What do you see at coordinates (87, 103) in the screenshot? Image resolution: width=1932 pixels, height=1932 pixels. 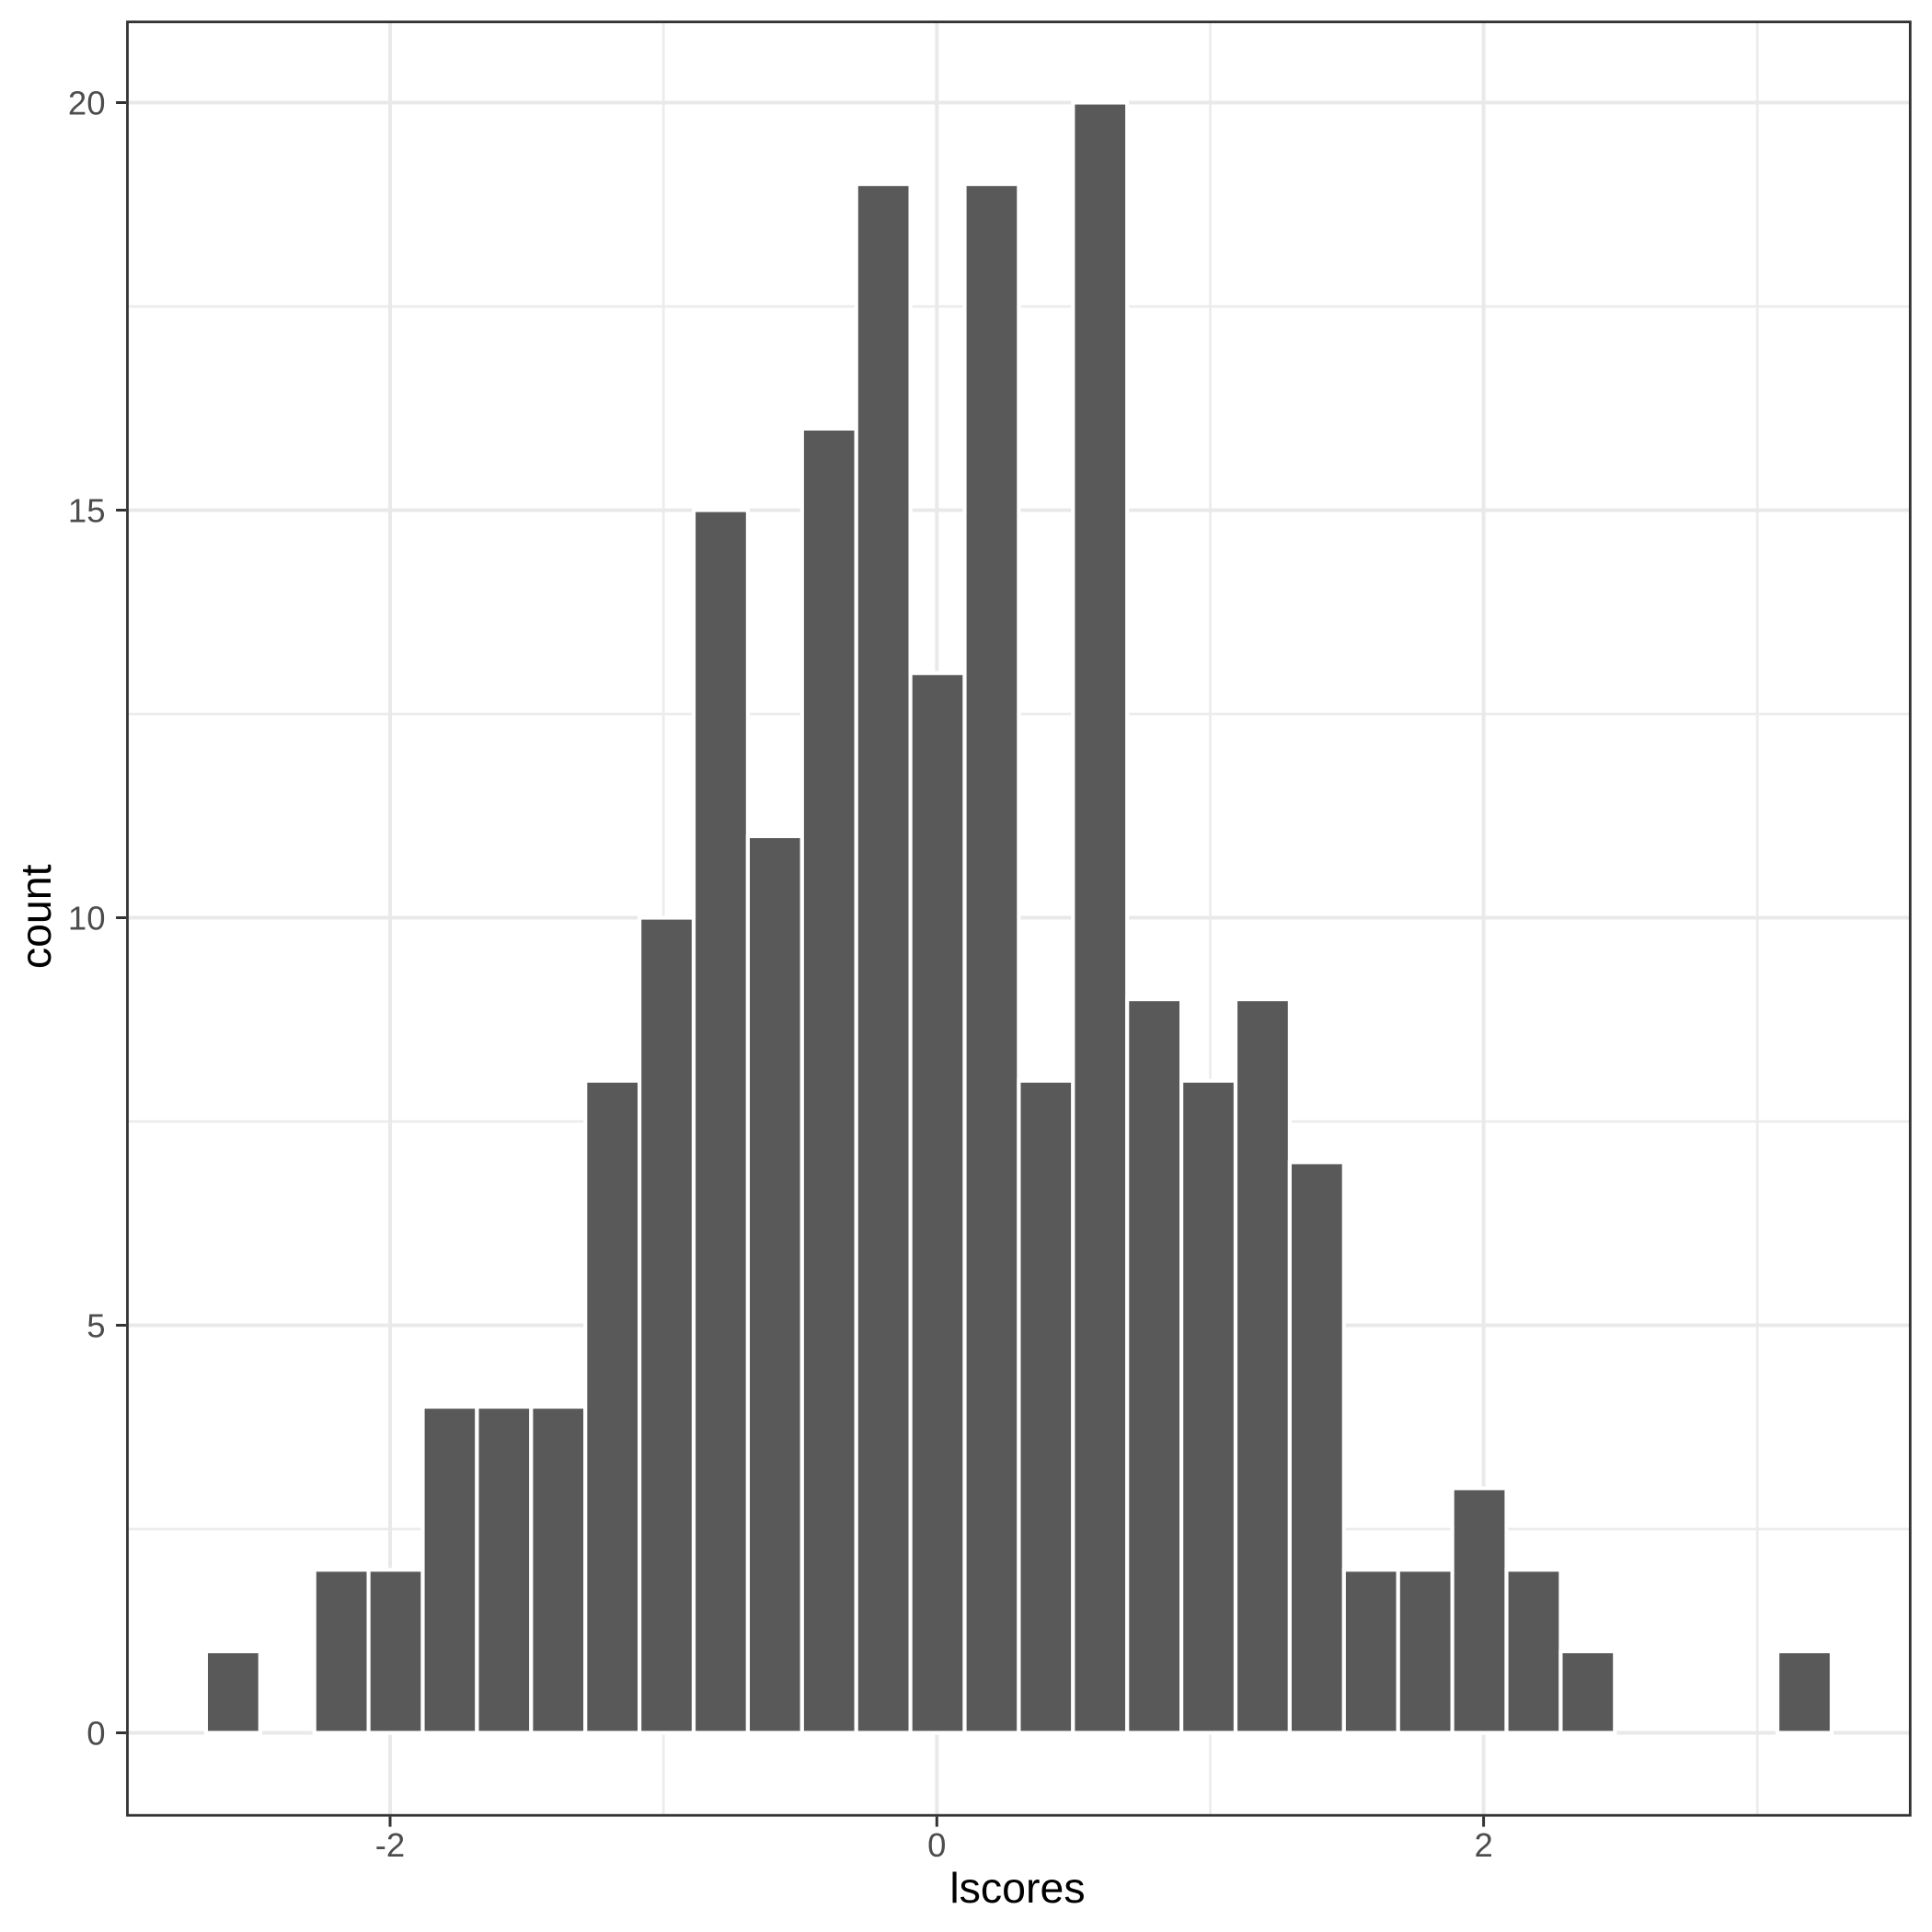 I see `svg-text: 20` at bounding box center [87, 103].